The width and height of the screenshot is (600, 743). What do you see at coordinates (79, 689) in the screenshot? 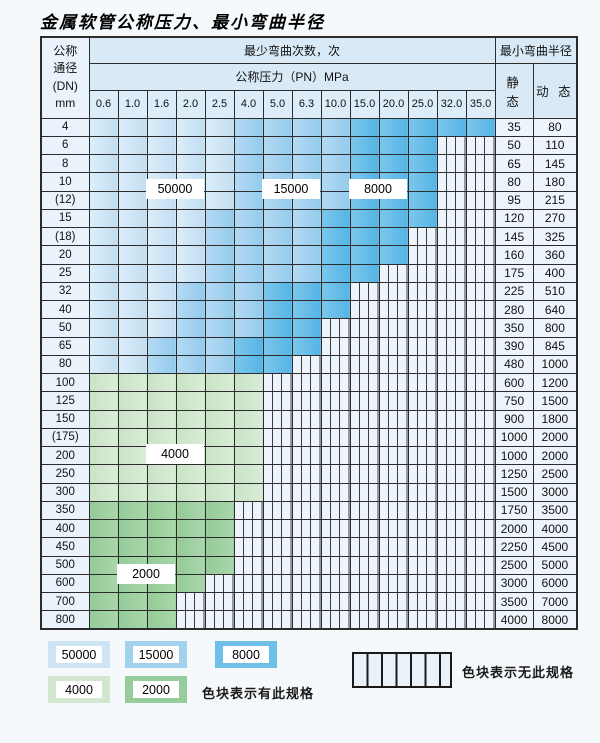
I see `legend-swatch-label: 4000` at bounding box center [79, 689].